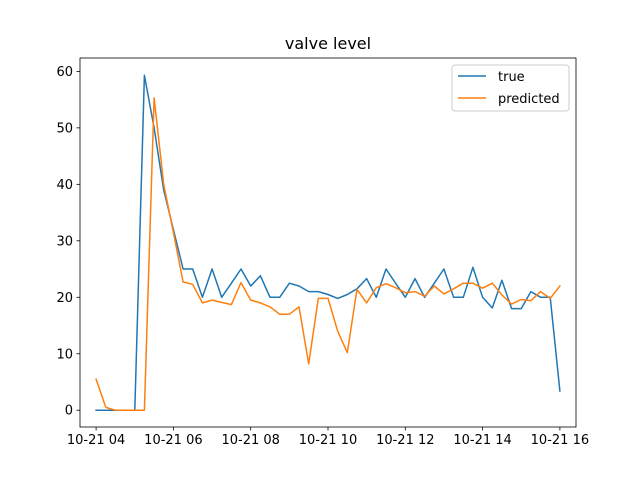  I want to click on y-tick-label: 40, so click(64, 185).